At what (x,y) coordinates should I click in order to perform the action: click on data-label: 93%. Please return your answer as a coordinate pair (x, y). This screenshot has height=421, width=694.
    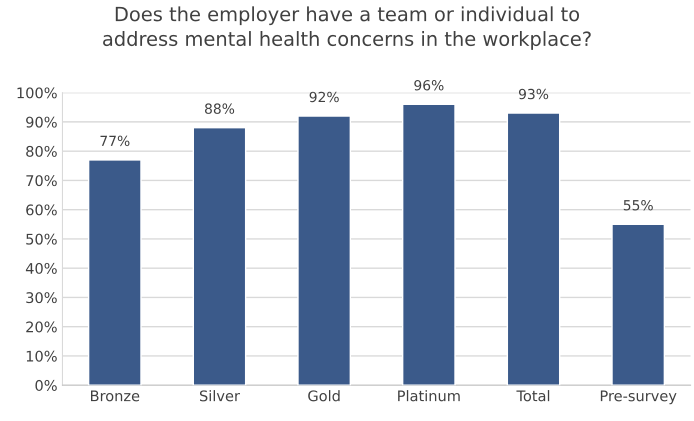
    Looking at the image, I should click on (533, 94).